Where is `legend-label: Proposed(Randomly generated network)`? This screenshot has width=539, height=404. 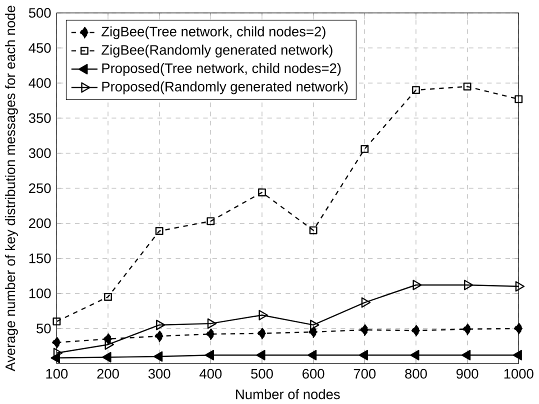 legend-label: Proposed(Randomly generated network) is located at coordinates (225, 87).